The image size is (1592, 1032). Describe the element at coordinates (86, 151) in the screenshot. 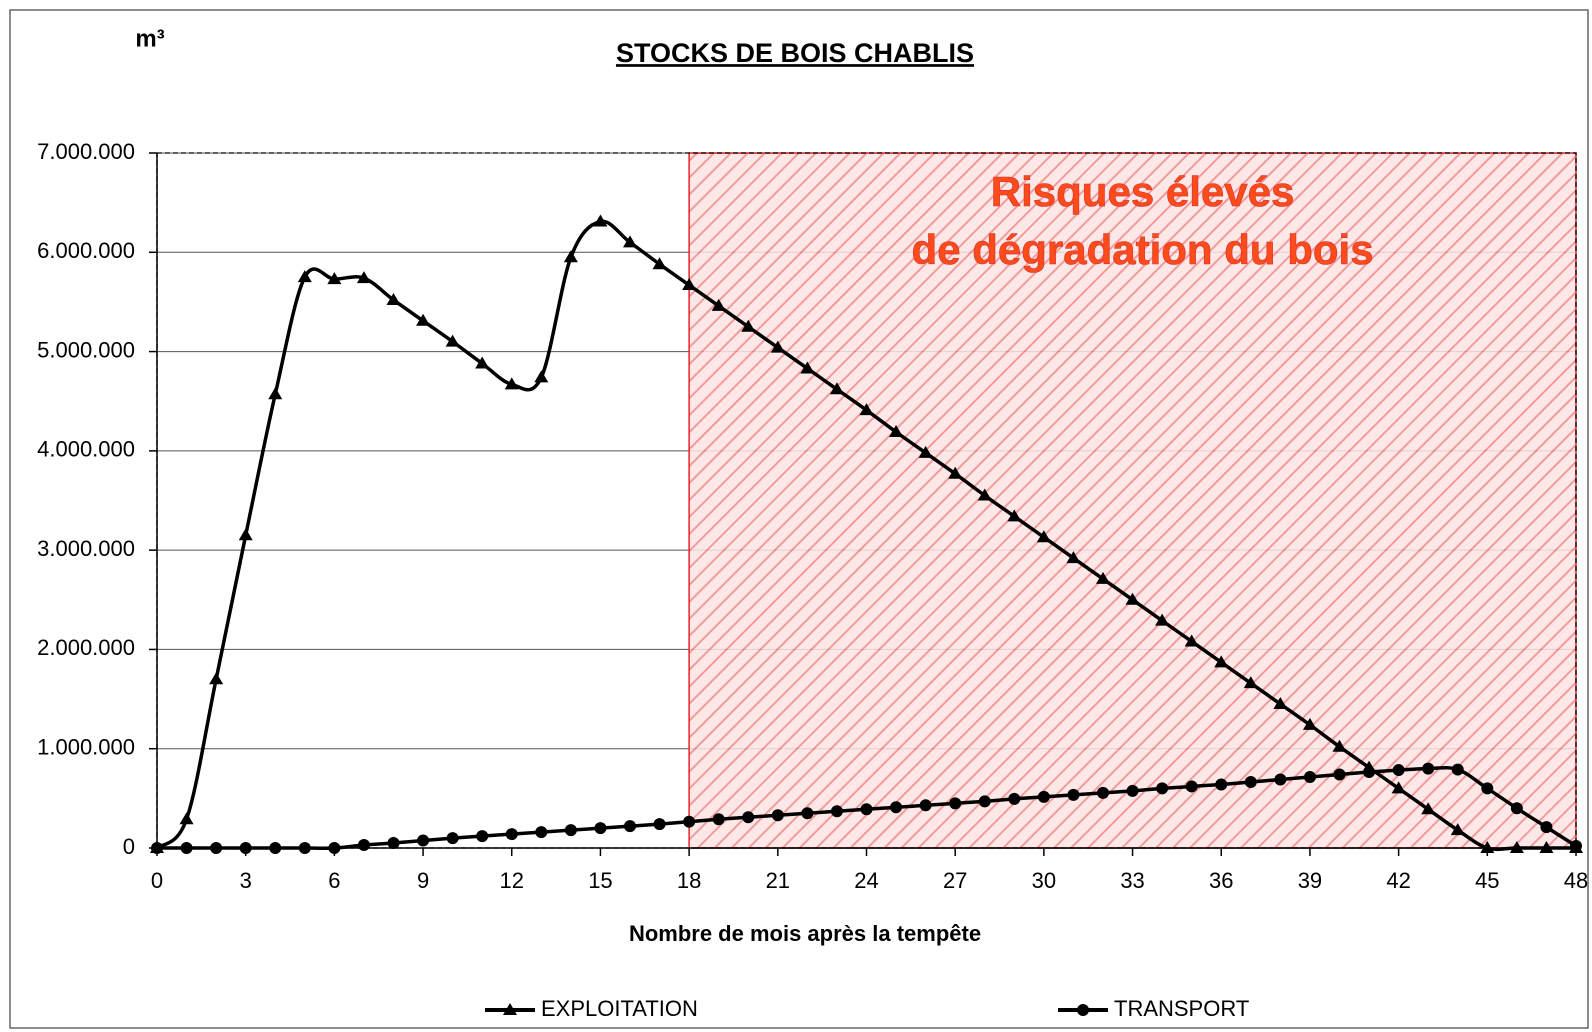

I see `y-tick-label: 7.000.000` at that location.